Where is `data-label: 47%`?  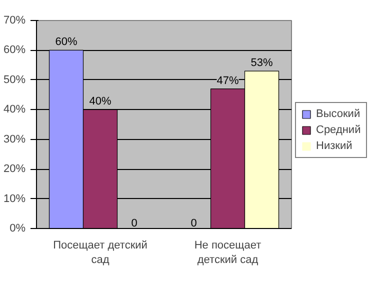 data-label: 47% is located at coordinates (227, 80).